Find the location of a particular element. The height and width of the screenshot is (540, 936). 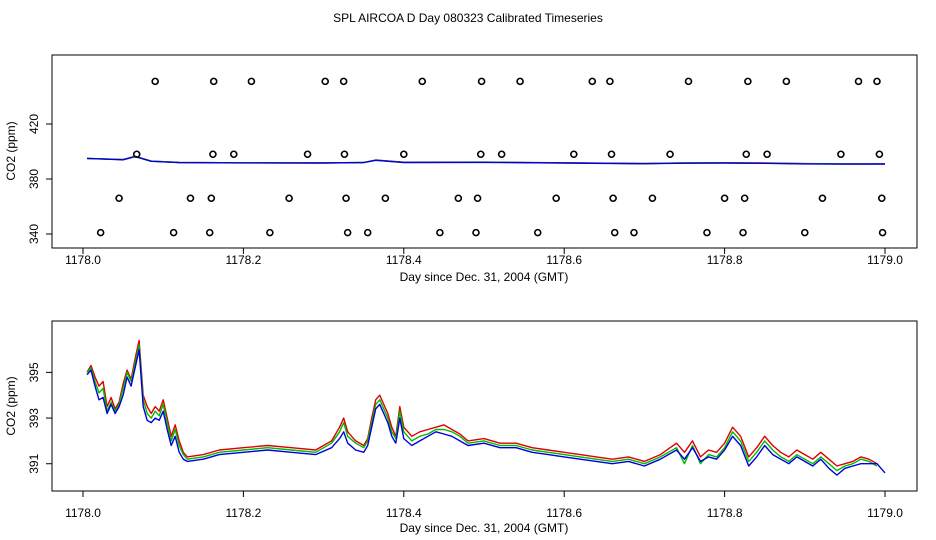

series-layer is located at coordinates (486, 160).